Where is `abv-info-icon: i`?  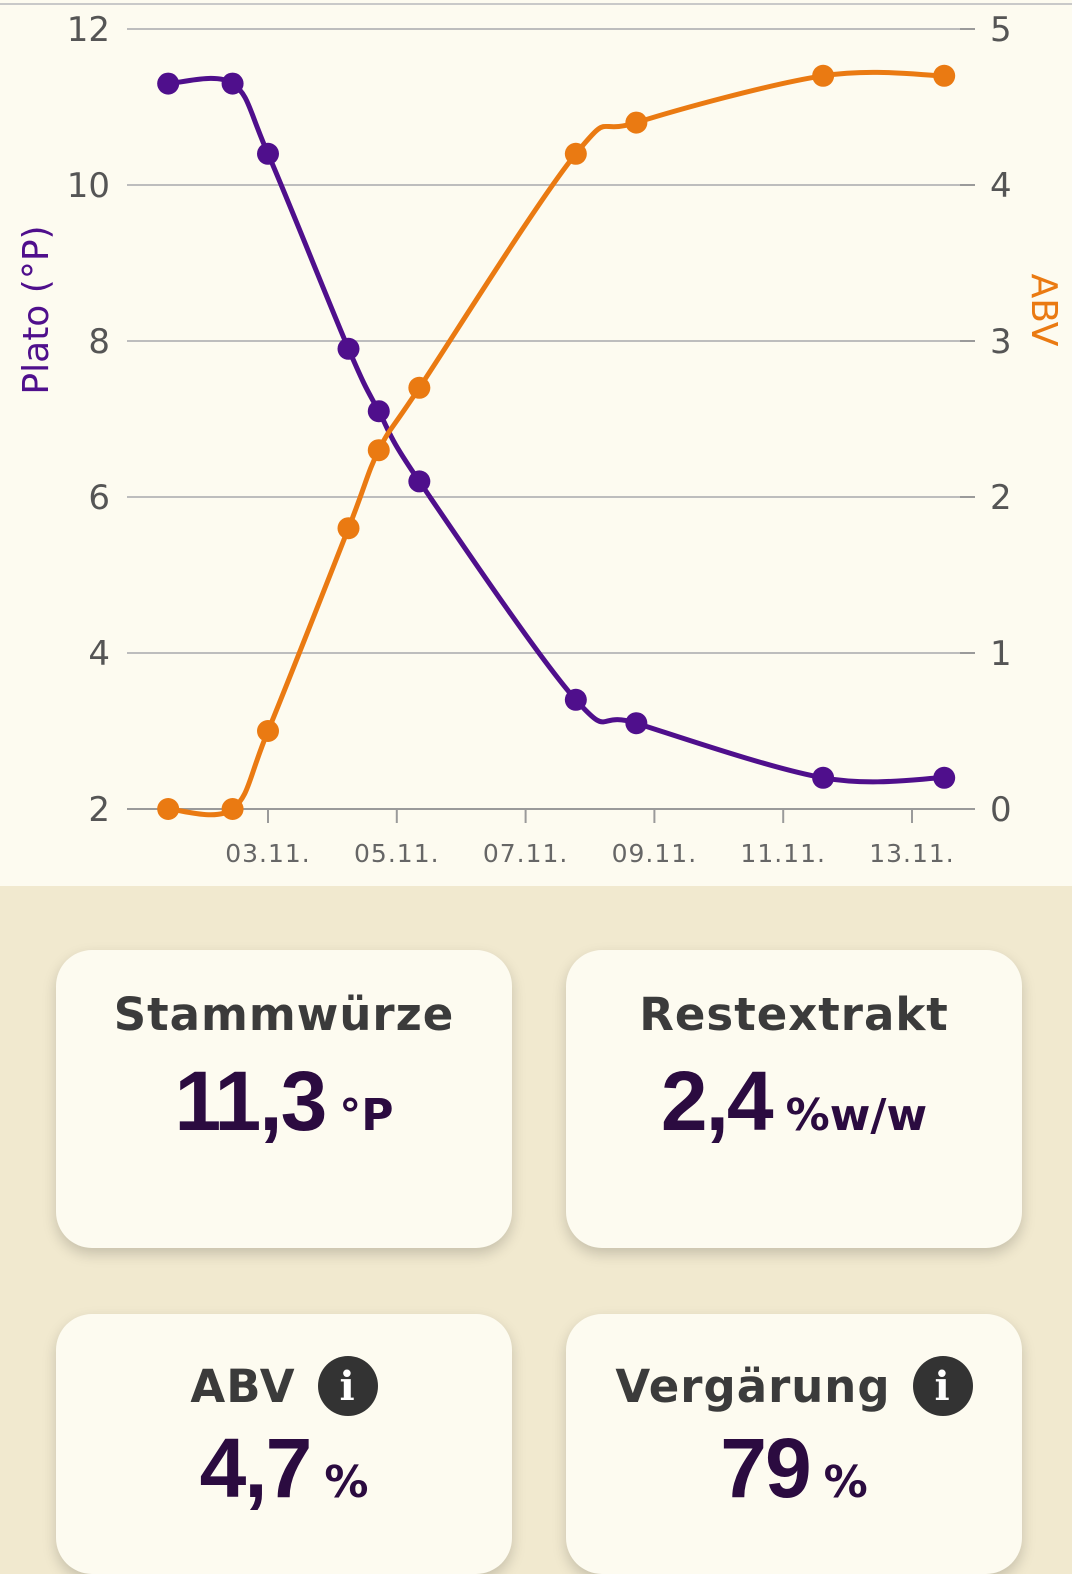 abv-info-icon: i is located at coordinates (347, 1386).